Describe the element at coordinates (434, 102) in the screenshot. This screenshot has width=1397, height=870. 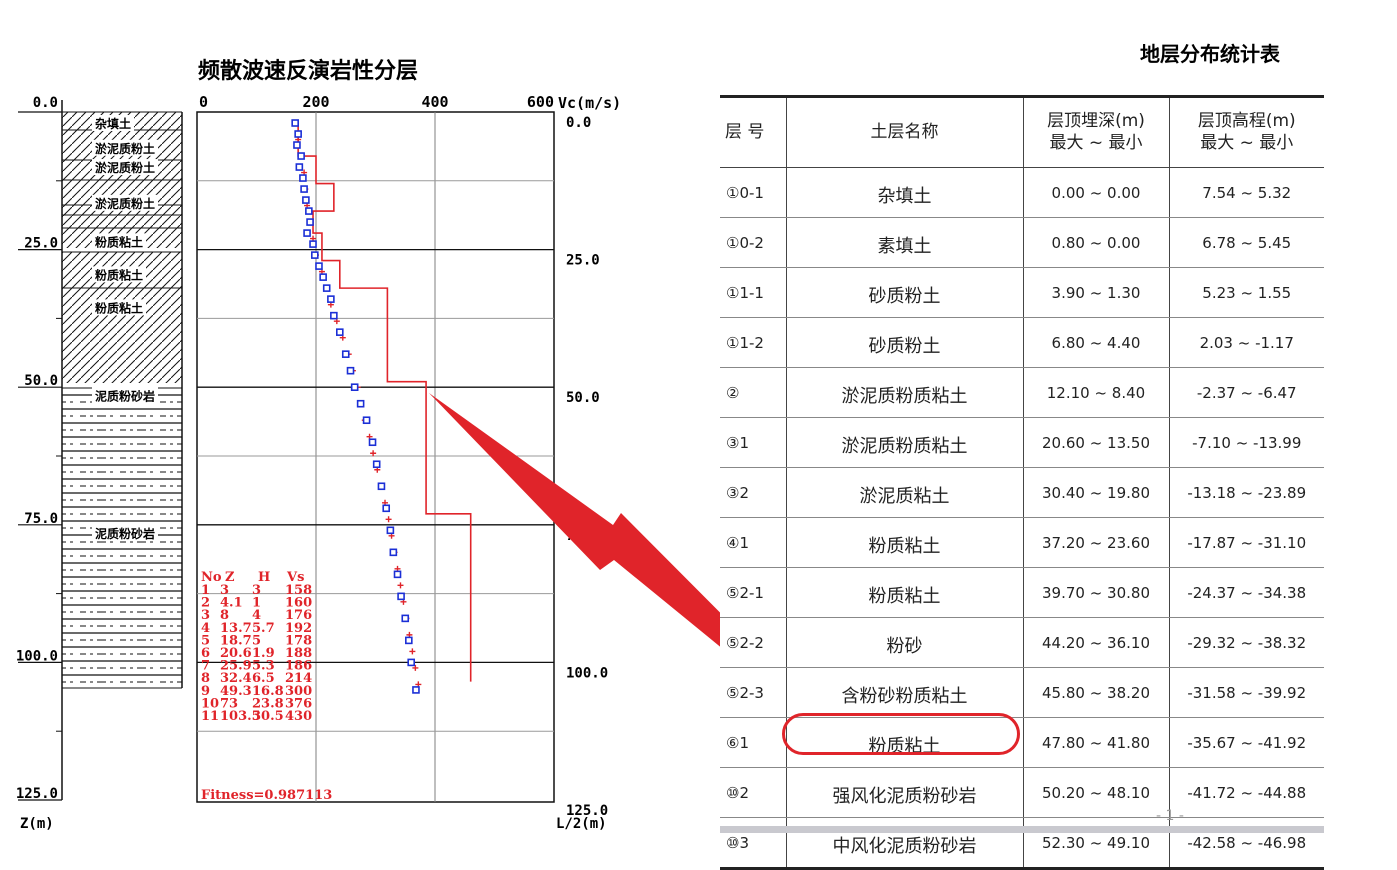
I see `x-tick-label: 400` at that location.